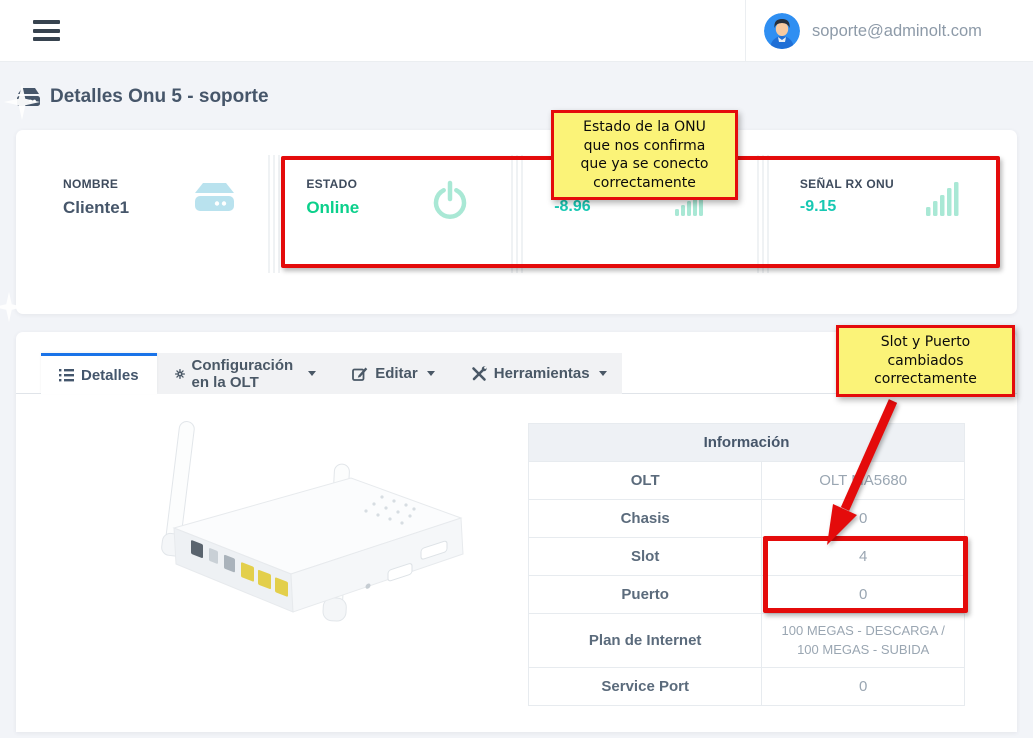 This screenshot has height=738, width=1033. Describe the element at coordinates (479, 373) in the screenshot. I see `tools-icon` at that location.